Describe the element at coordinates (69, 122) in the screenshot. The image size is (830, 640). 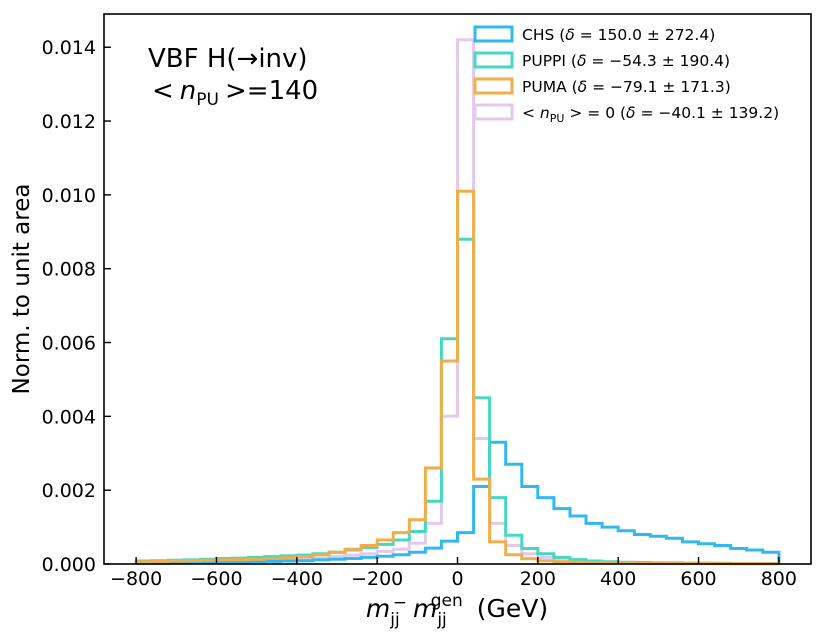
I see `y-tick-label: 0.012` at that location.